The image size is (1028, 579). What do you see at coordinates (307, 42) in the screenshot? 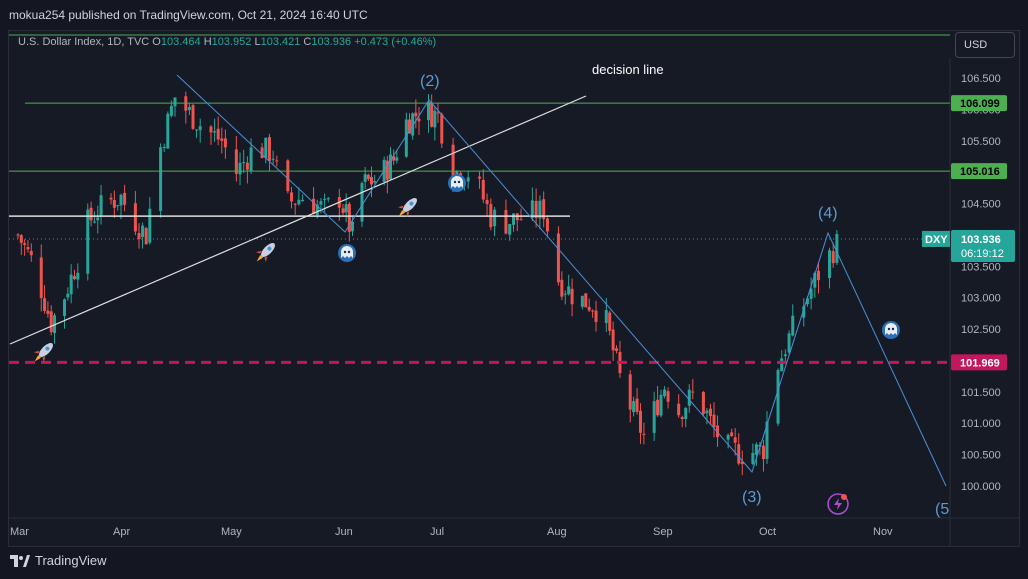
I see `close-label: C` at bounding box center [307, 42].